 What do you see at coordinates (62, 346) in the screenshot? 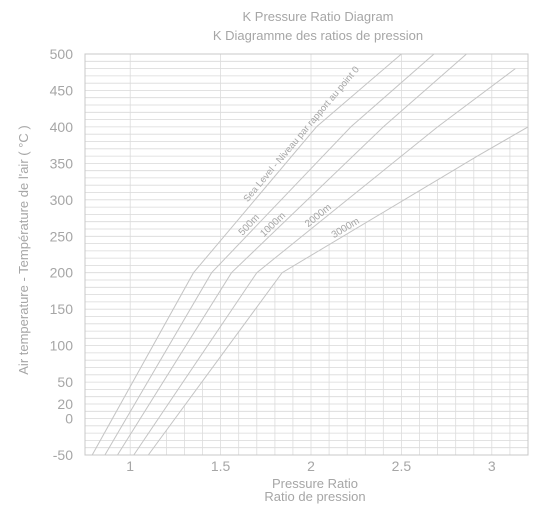
I see `y-tick-label: 100` at bounding box center [62, 346].